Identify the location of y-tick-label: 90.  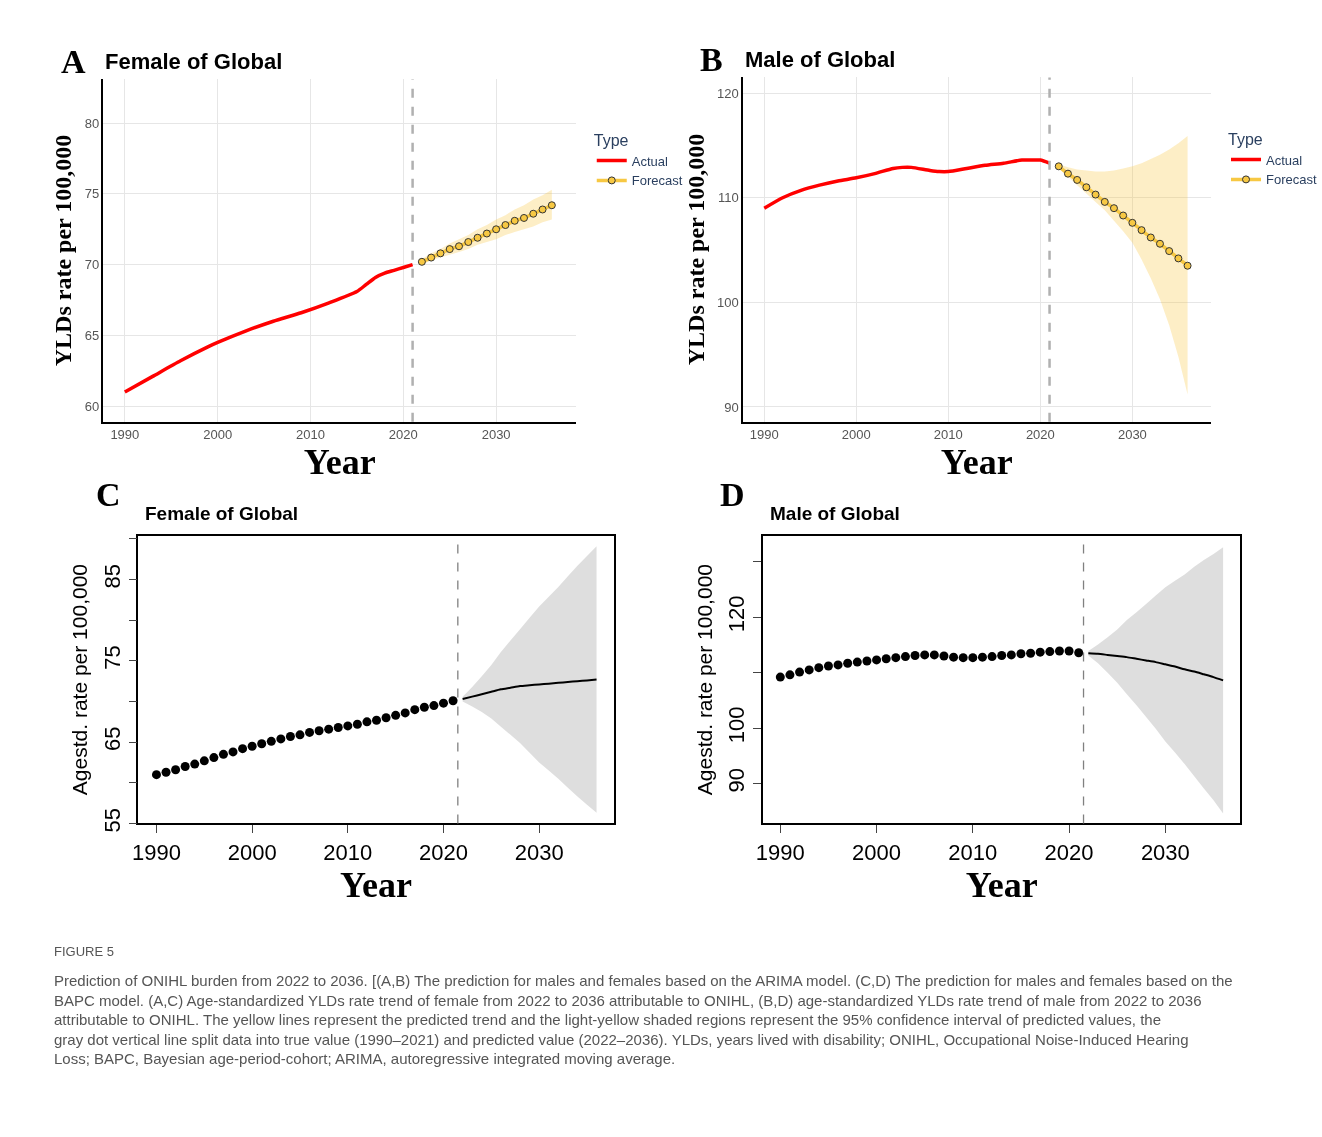
(731, 407).